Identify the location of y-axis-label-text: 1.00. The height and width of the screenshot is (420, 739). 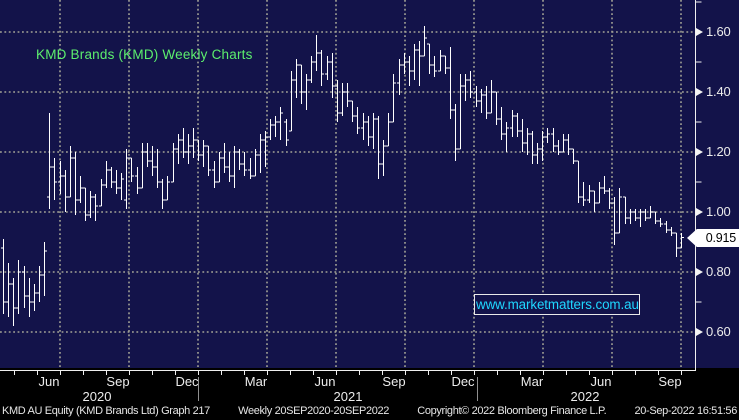
(718, 211).